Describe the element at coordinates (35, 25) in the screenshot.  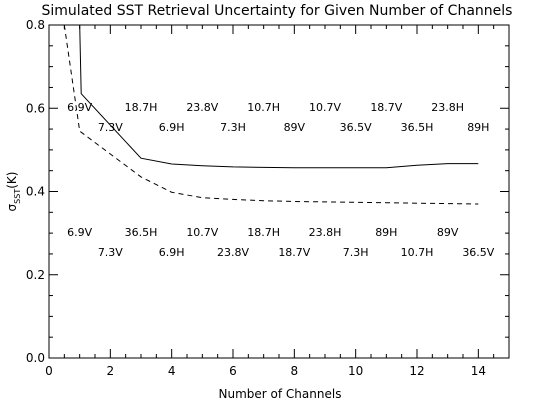
I see `y-tick-label: 0.8` at that location.